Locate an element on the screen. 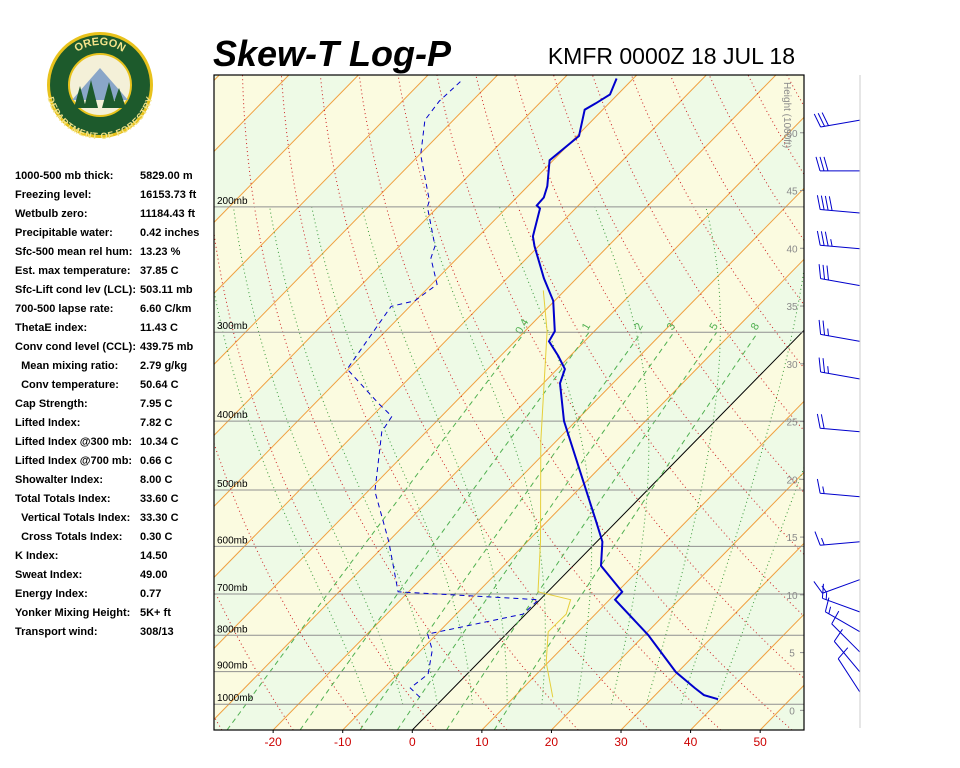 This screenshot has width=960, height=768. index-row: Yonker Mixing Height: 5K+ ft is located at coordinates (93, 614).